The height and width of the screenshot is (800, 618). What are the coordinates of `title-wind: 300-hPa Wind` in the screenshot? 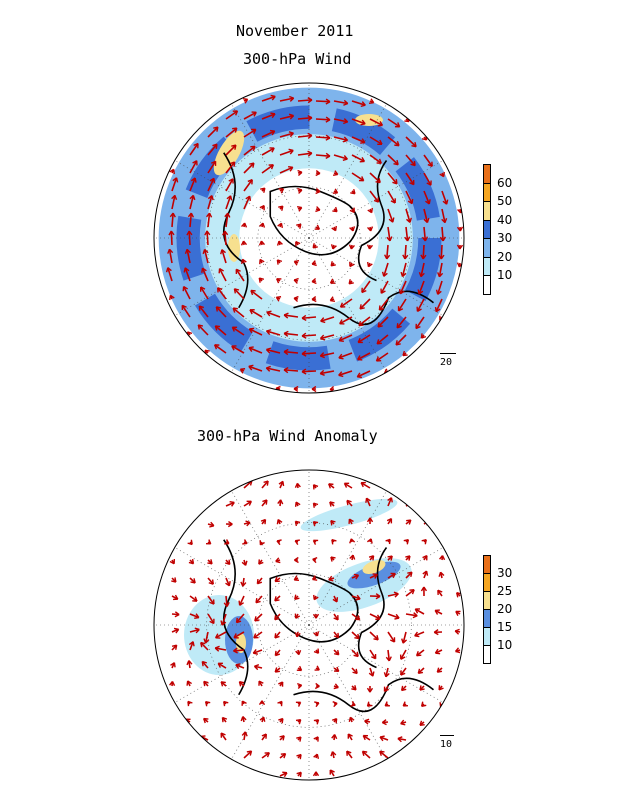 It's located at (297, 59).